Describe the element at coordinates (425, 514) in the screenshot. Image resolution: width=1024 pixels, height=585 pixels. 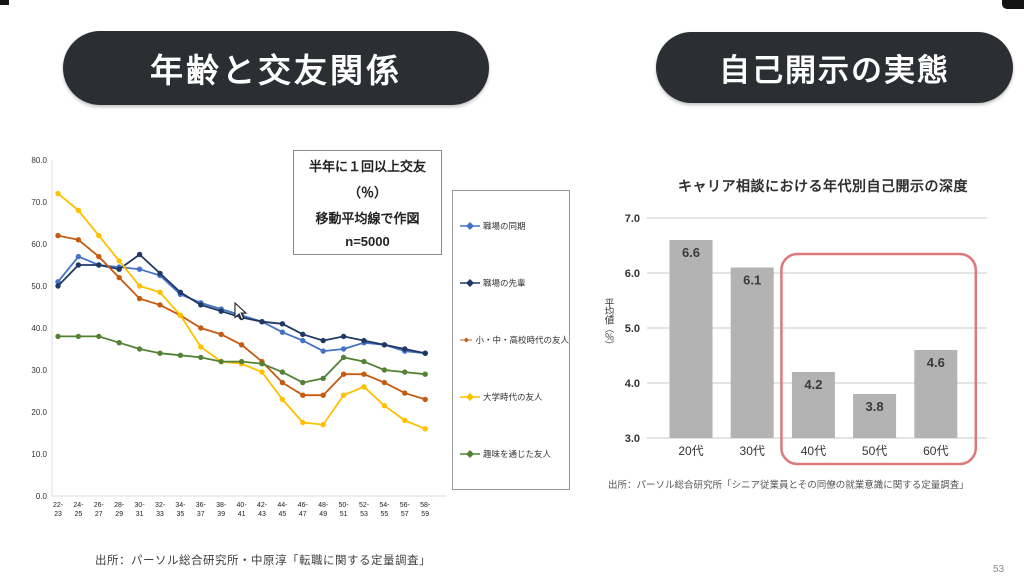
I see `x-tick-label-bottom: 59` at that location.